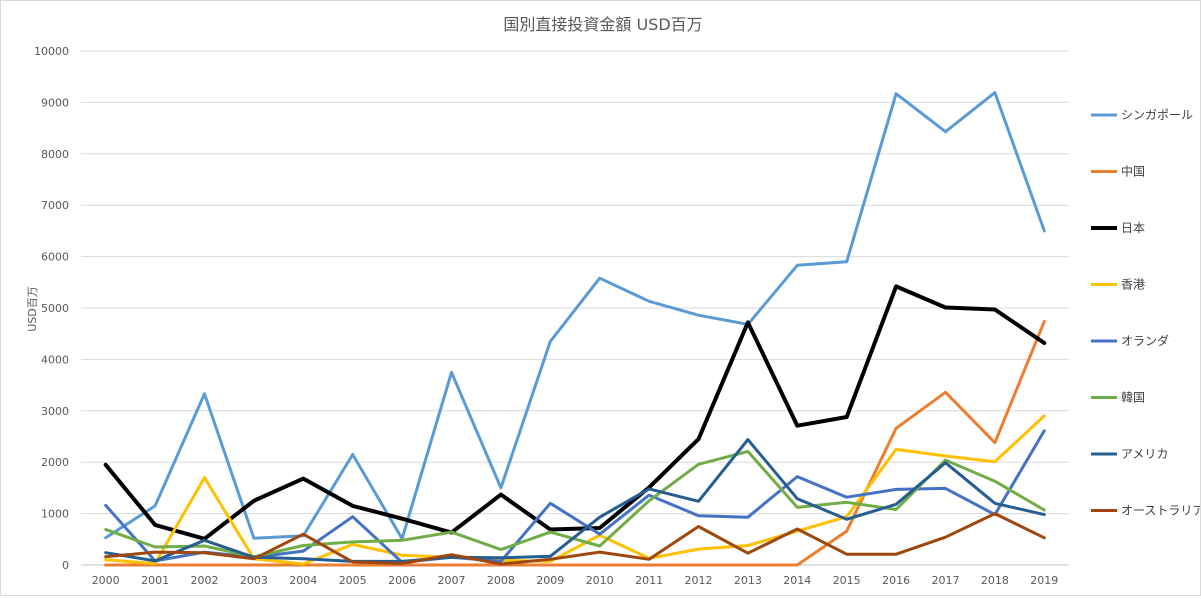 The width and height of the screenshot is (1201, 599). I want to click on y-tick-label: 9000, so click(55, 102).